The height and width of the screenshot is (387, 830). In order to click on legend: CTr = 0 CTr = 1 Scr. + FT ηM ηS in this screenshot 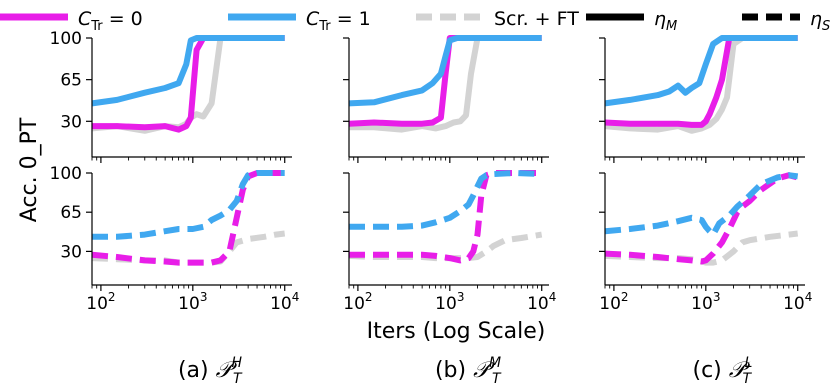, I will do `click(415, 21)`.